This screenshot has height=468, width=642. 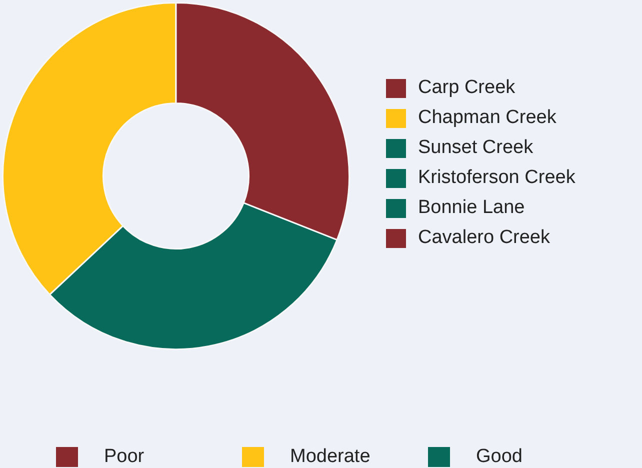 What do you see at coordinates (487, 118) in the screenshot?
I see `category-label: Chapman Creek` at bounding box center [487, 118].